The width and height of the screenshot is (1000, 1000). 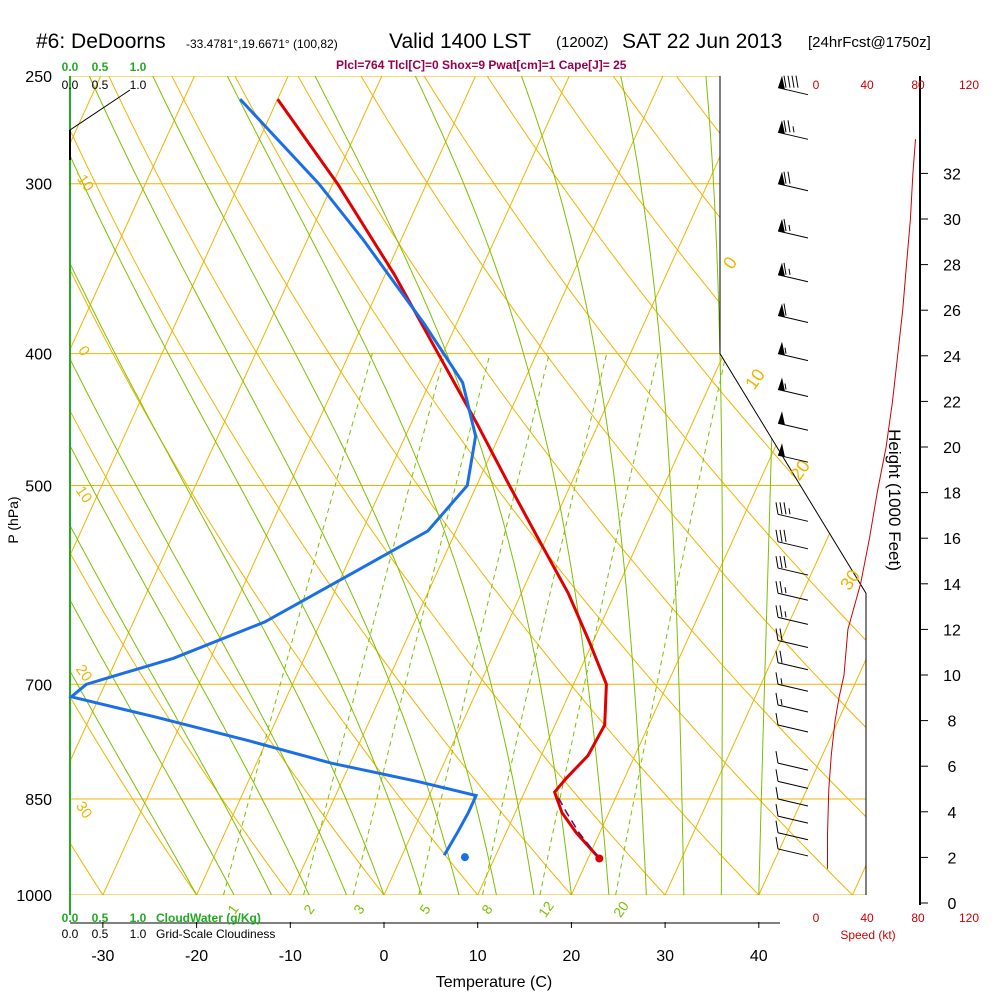 I want to click on height-tick-label: 22, so click(x=952, y=402).